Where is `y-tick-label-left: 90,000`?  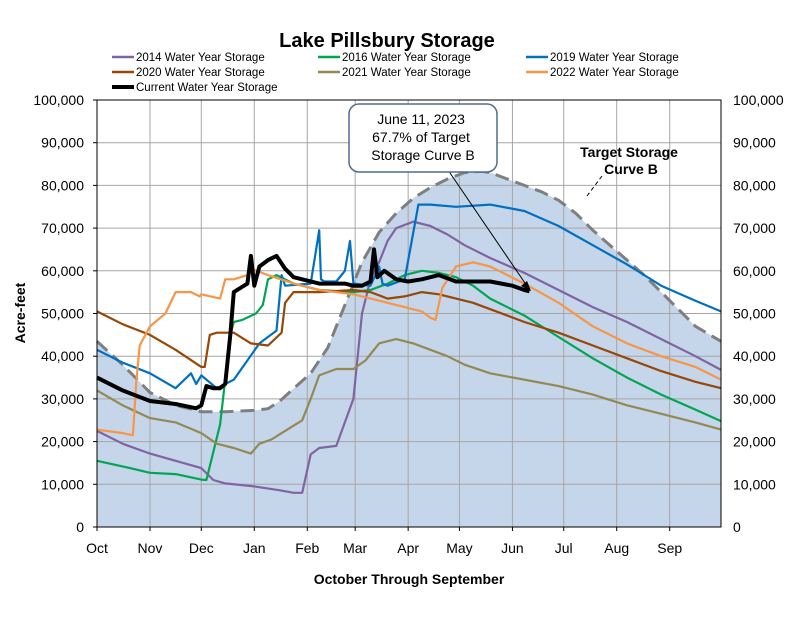
y-tick-label-left: 90,000 is located at coordinates (62, 143).